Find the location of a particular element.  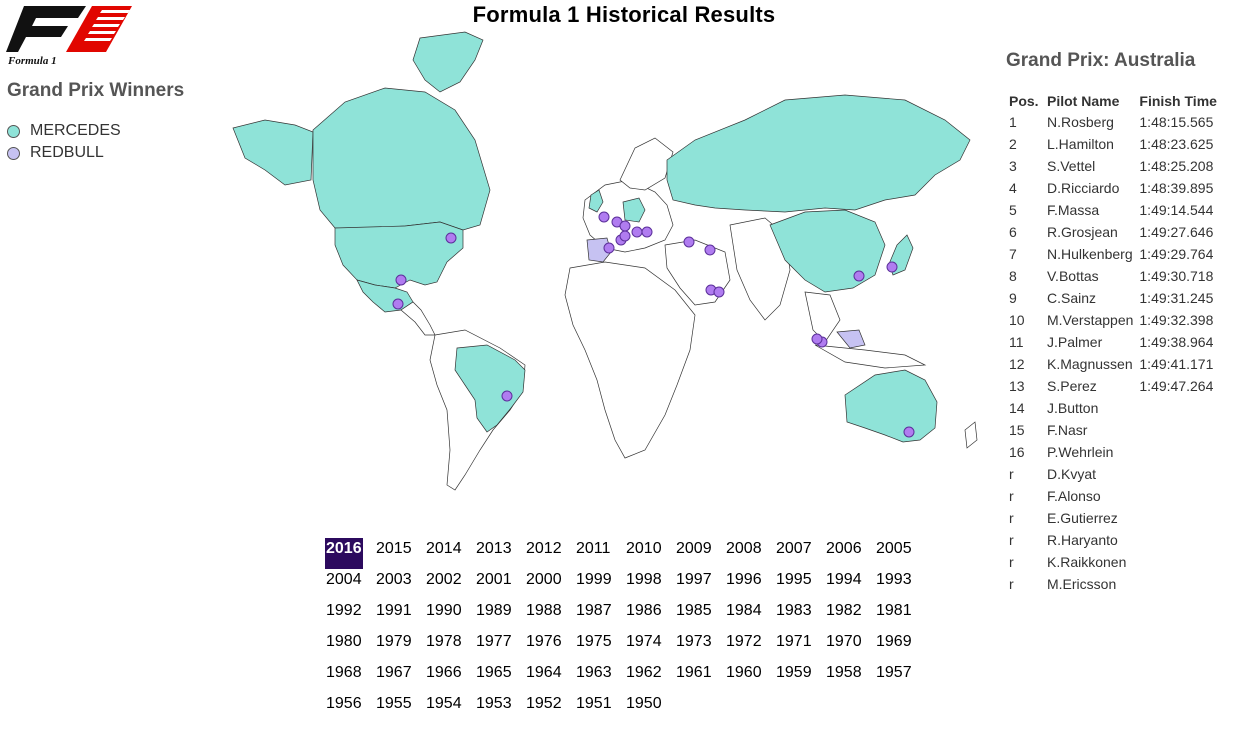

race-marker-britain is located at coordinates (604, 217).